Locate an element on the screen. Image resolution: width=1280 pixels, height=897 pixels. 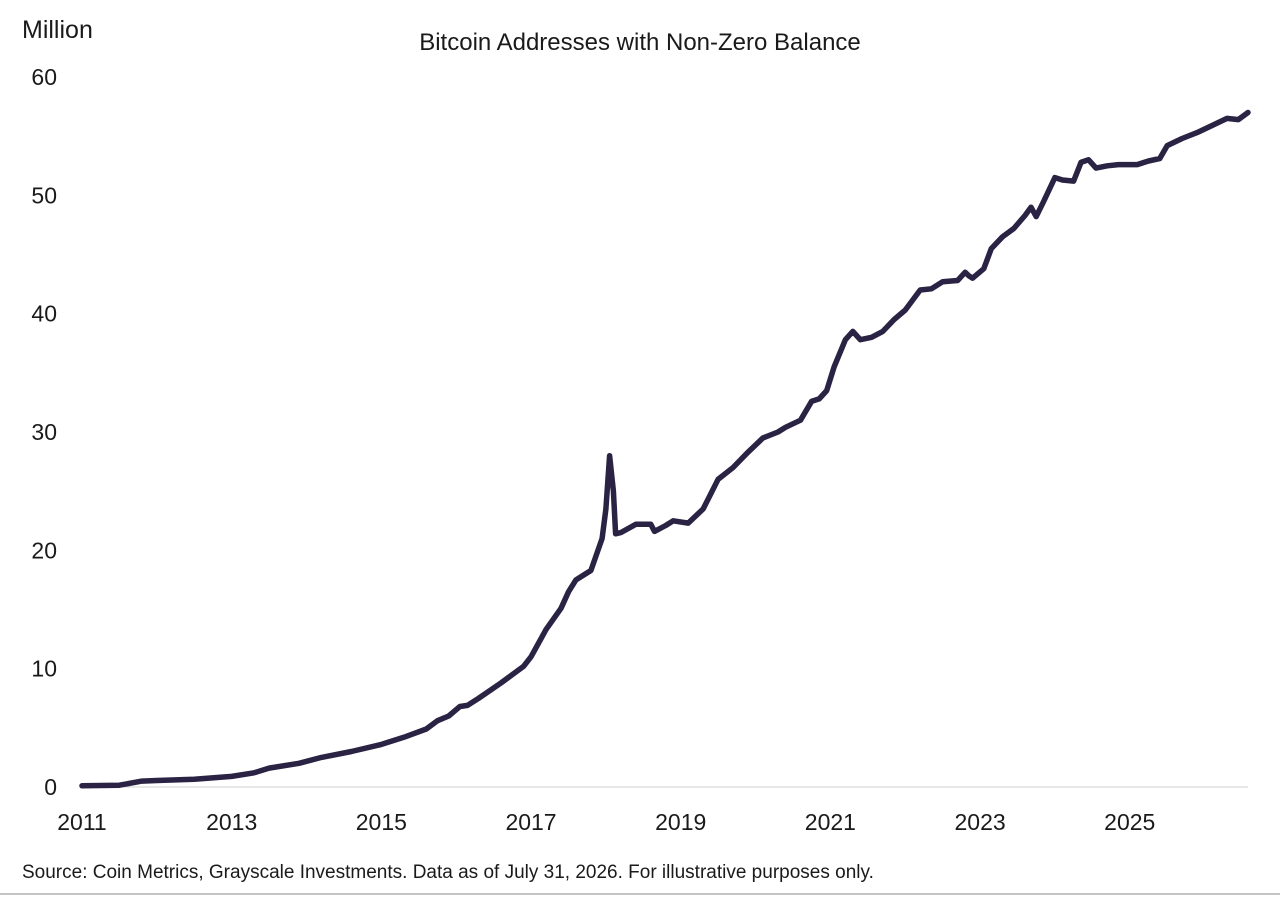
x-tick-label: 2011 is located at coordinates (81, 822).